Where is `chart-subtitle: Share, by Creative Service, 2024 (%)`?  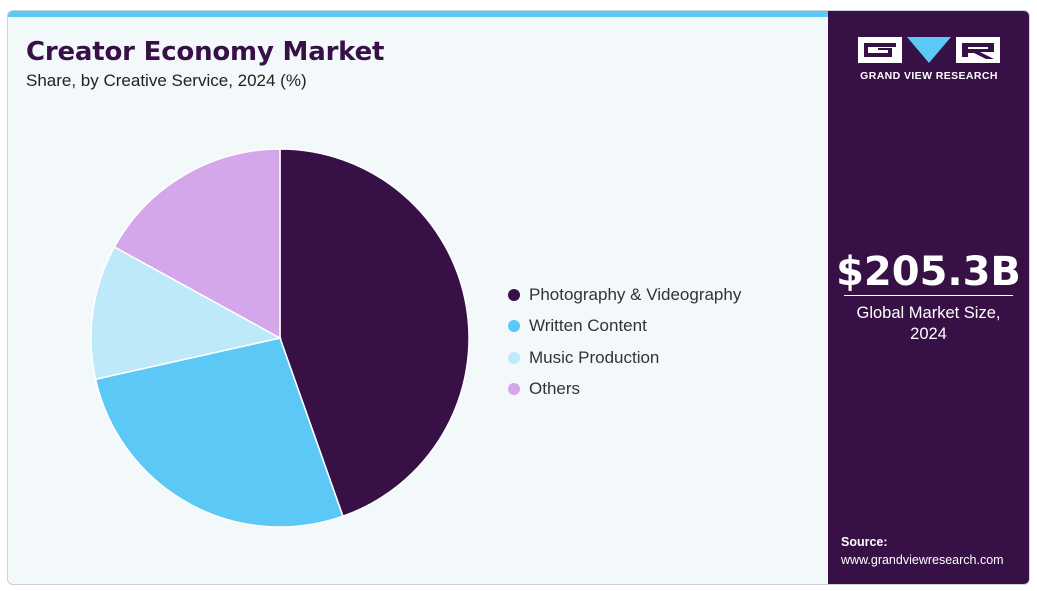 chart-subtitle: Share, by Creative Service, 2024 (%) is located at coordinates (166, 80).